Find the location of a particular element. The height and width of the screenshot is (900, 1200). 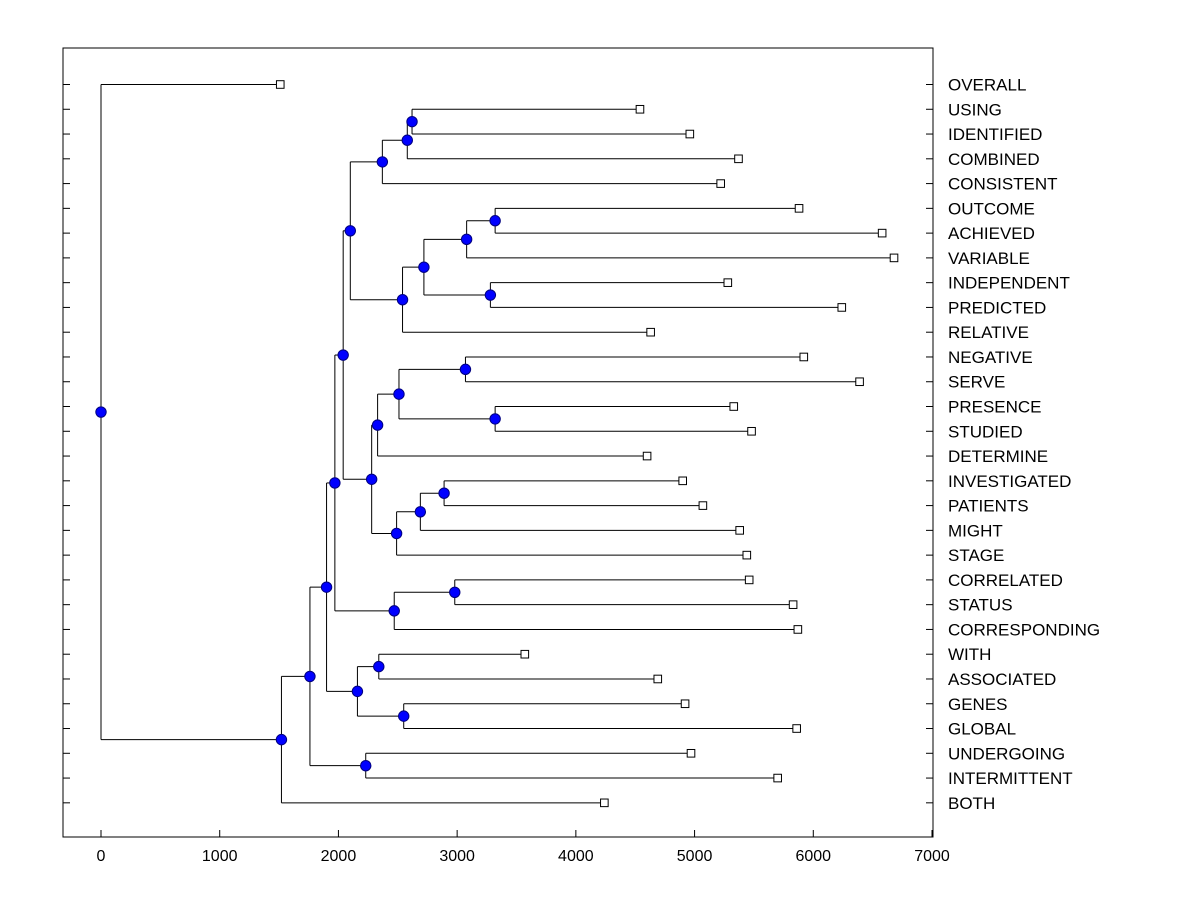

leaf-label: MIGHT is located at coordinates (975, 530).